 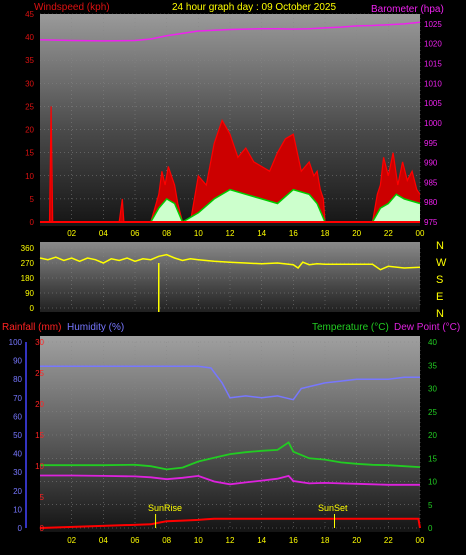 I want to click on barometer-tick-label: 980, so click(x=431, y=202).